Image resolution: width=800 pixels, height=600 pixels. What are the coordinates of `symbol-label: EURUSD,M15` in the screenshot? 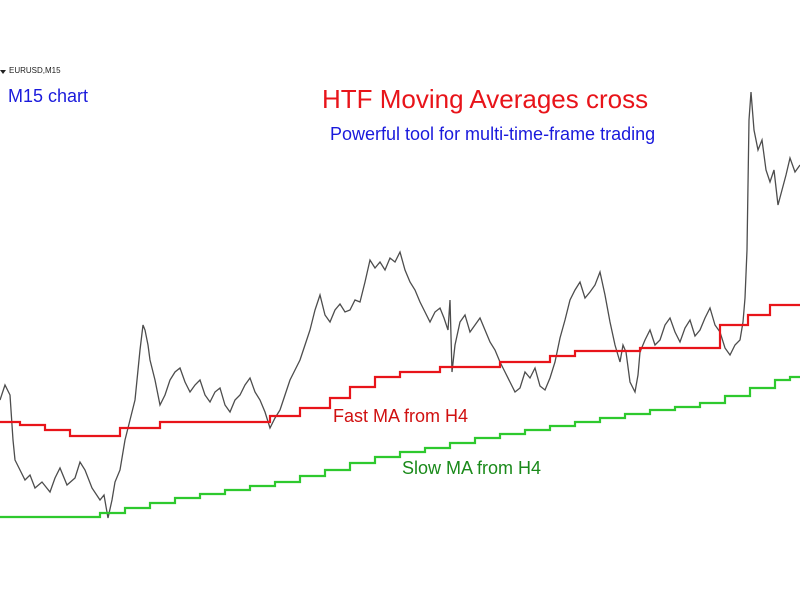 It's located at (35, 70).